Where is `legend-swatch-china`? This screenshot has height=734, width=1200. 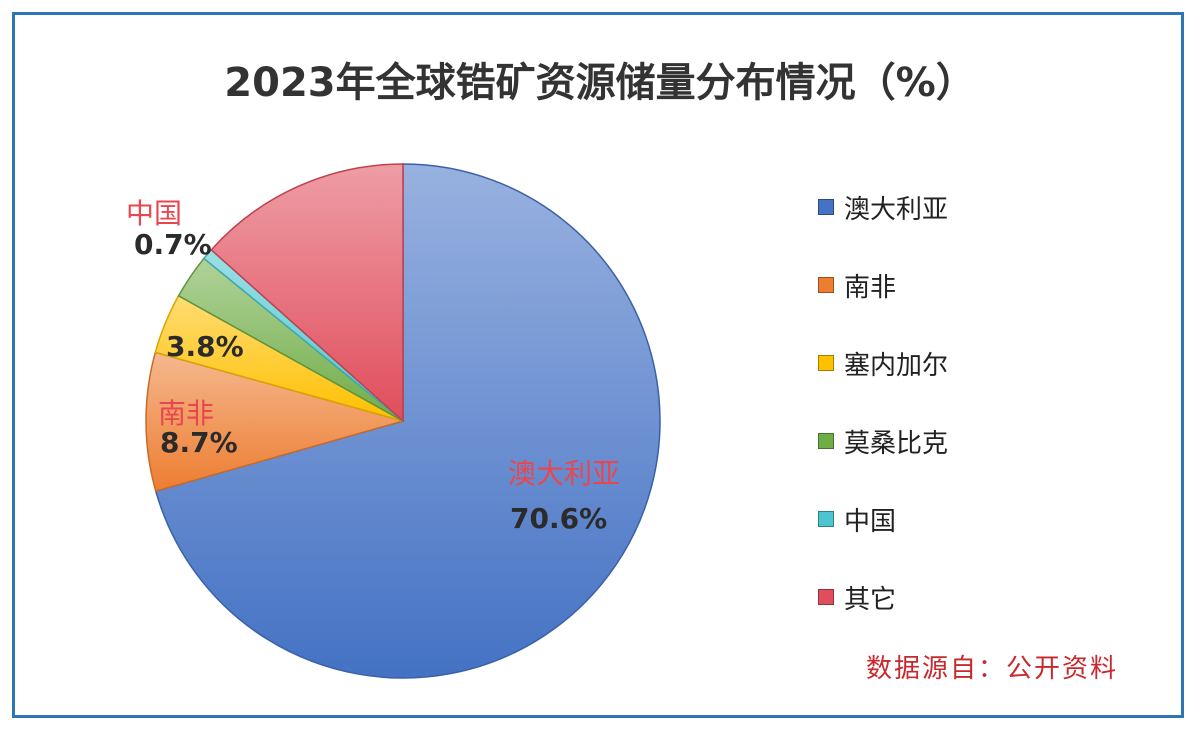 legend-swatch-china is located at coordinates (826, 519).